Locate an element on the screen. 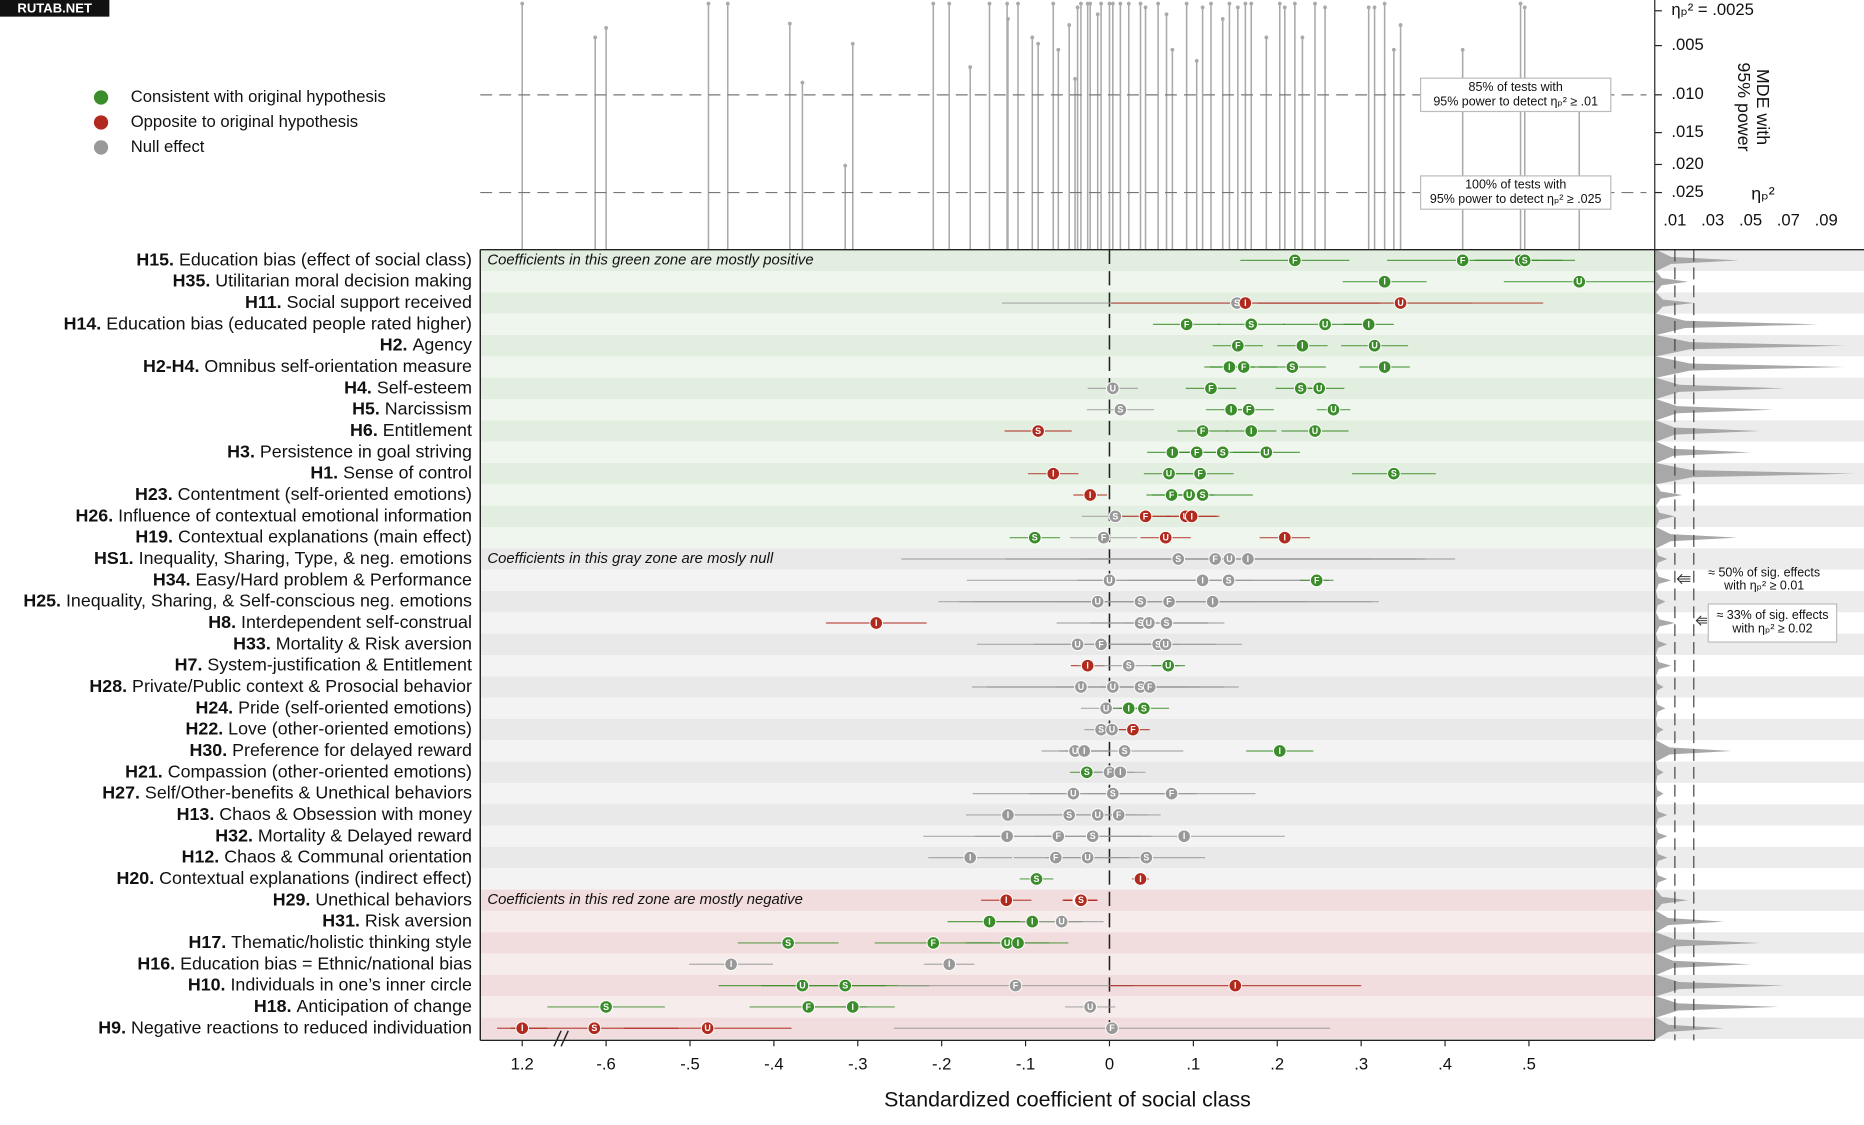 The image size is (1864, 1125). row-label: H35. Utilitarian moral decision making is located at coordinates (322, 280).